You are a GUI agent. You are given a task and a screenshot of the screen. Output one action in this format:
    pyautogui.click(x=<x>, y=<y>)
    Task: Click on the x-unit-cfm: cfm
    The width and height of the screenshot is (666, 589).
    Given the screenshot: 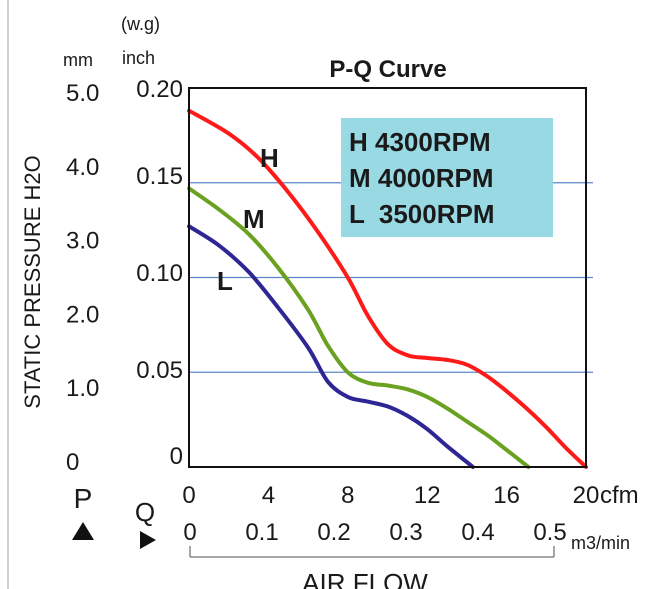 What is the action you would take?
    pyautogui.click(x=619, y=495)
    